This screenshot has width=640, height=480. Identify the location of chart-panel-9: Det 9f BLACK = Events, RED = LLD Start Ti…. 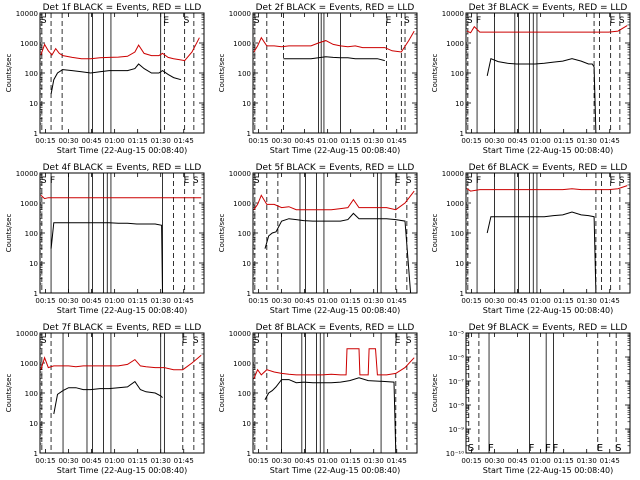
(531, 399).